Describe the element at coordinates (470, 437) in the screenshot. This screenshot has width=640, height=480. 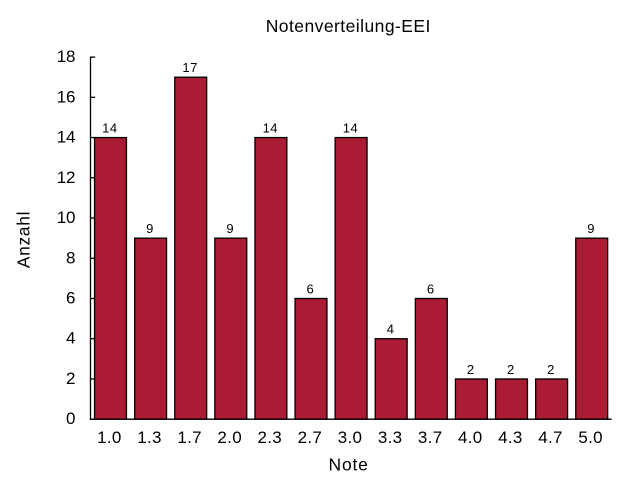
I see `svg-text: 4.0` at that location.